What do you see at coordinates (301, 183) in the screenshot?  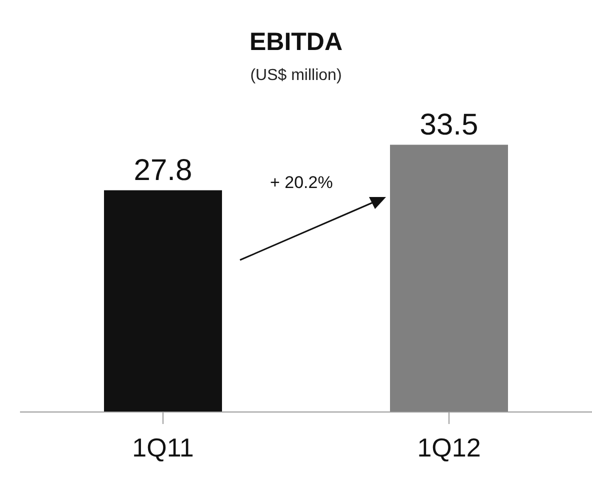 I see `annotation: + 20.2%` at bounding box center [301, 183].